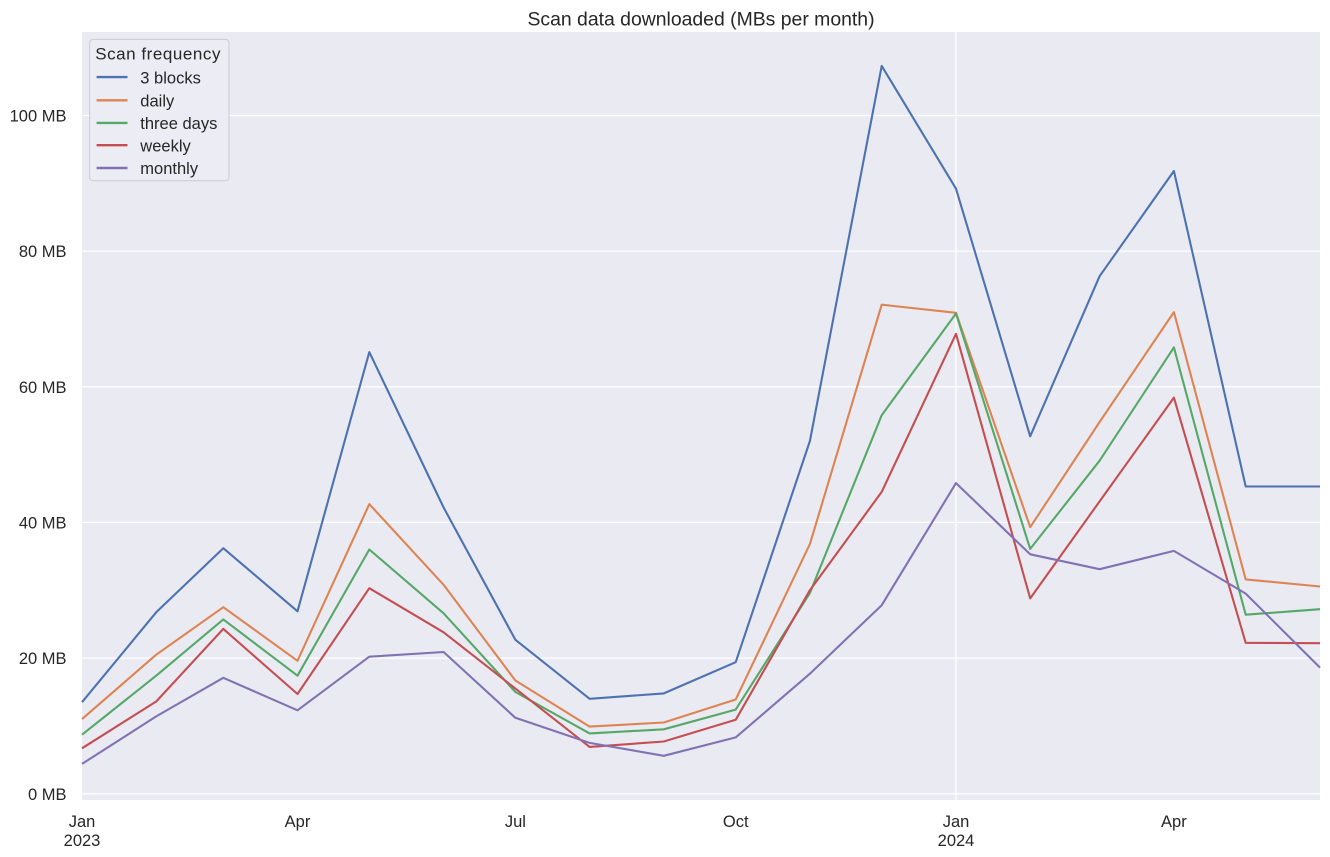  What do you see at coordinates (43, 252) in the screenshot?
I see `svg-text: 80 MB` at bounding box center [43, 252].